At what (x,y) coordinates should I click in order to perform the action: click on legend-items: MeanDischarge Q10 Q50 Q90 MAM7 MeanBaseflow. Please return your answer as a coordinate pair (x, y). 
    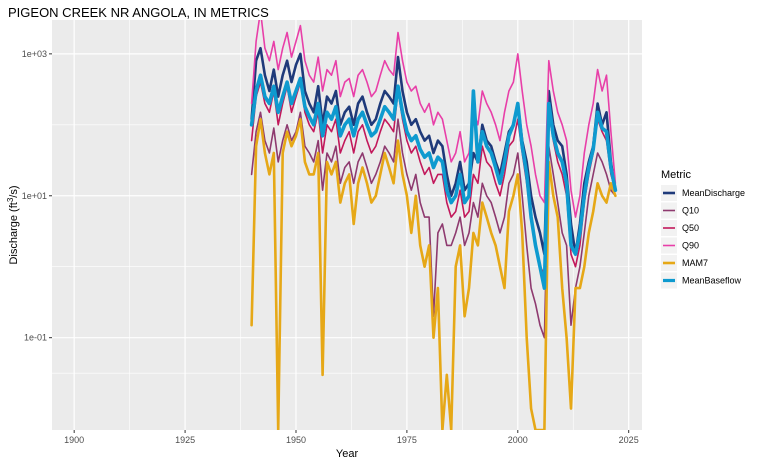
    Looking at the image, I should click on (703, 237).